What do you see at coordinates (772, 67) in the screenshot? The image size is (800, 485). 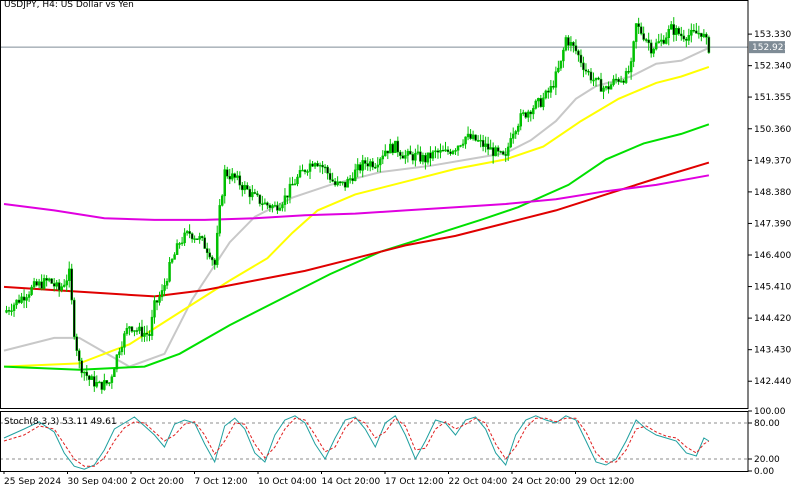 I see `price-tick-label: 152.340` at bounding box center [772, 67].